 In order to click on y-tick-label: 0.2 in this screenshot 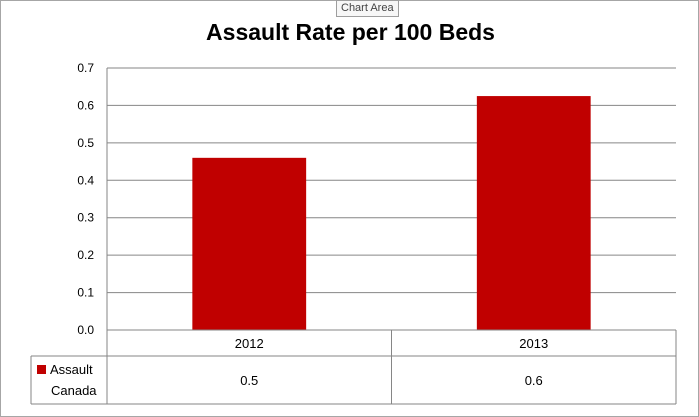, I will do `click(85, 255)`.